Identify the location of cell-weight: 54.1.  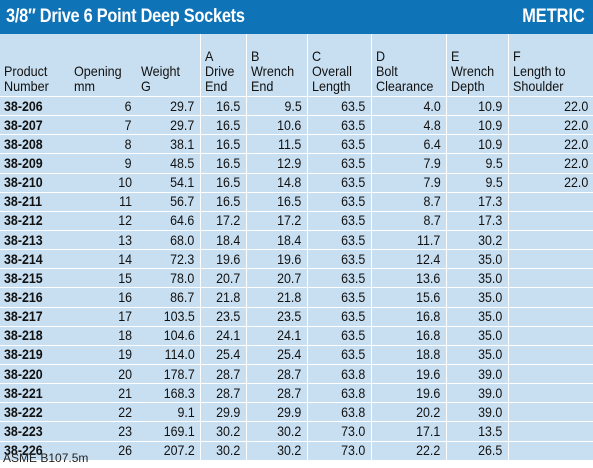
(168, 182).